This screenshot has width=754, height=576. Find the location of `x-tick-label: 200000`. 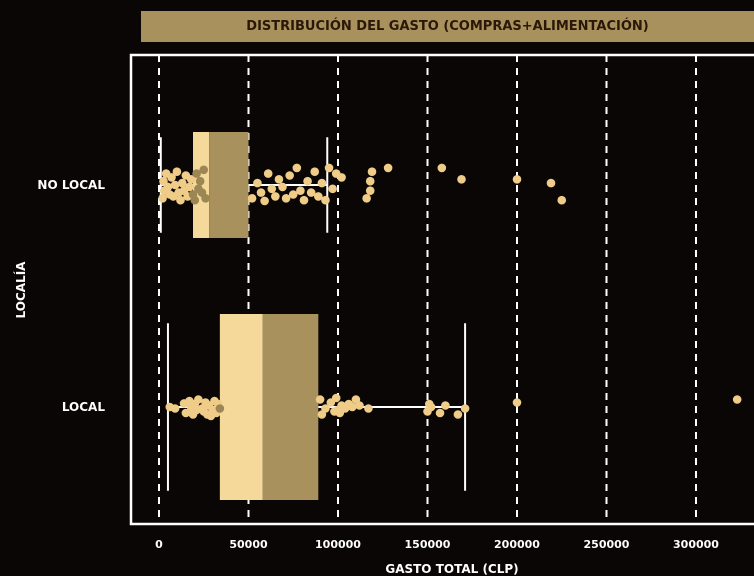

x-tick-label: 200000 is located at coordinates (517, 544).